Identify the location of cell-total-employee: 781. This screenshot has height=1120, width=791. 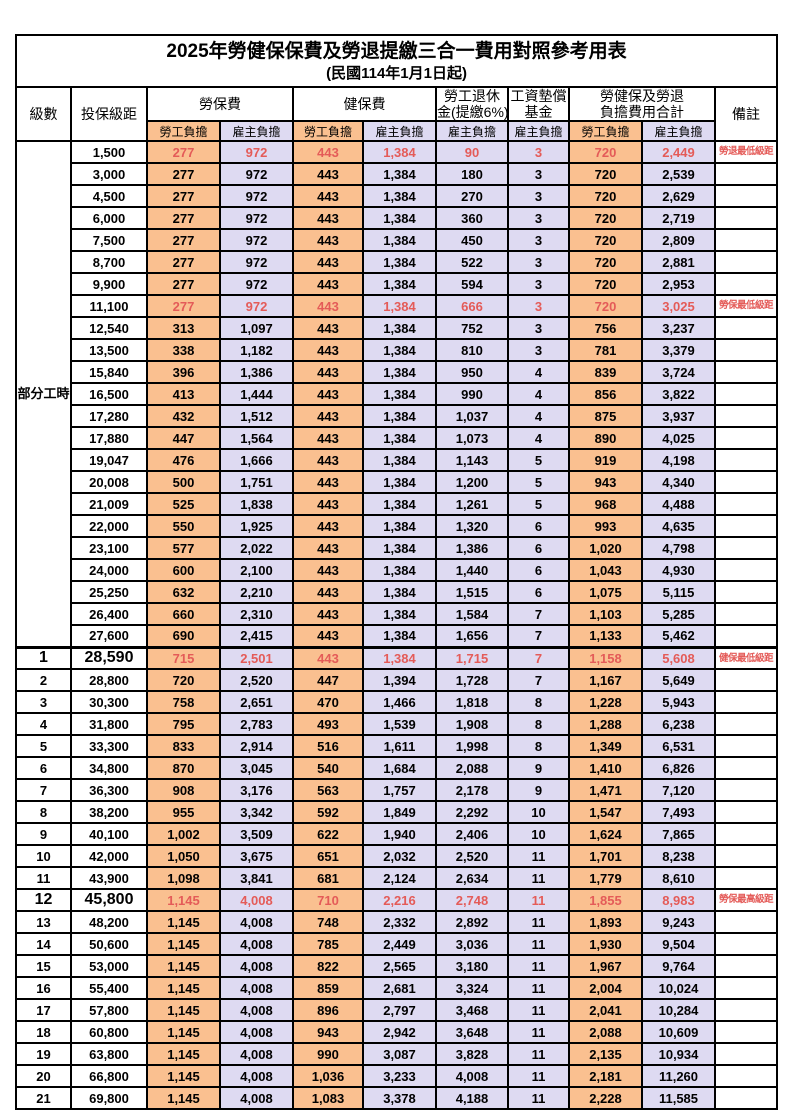
(605, 350).